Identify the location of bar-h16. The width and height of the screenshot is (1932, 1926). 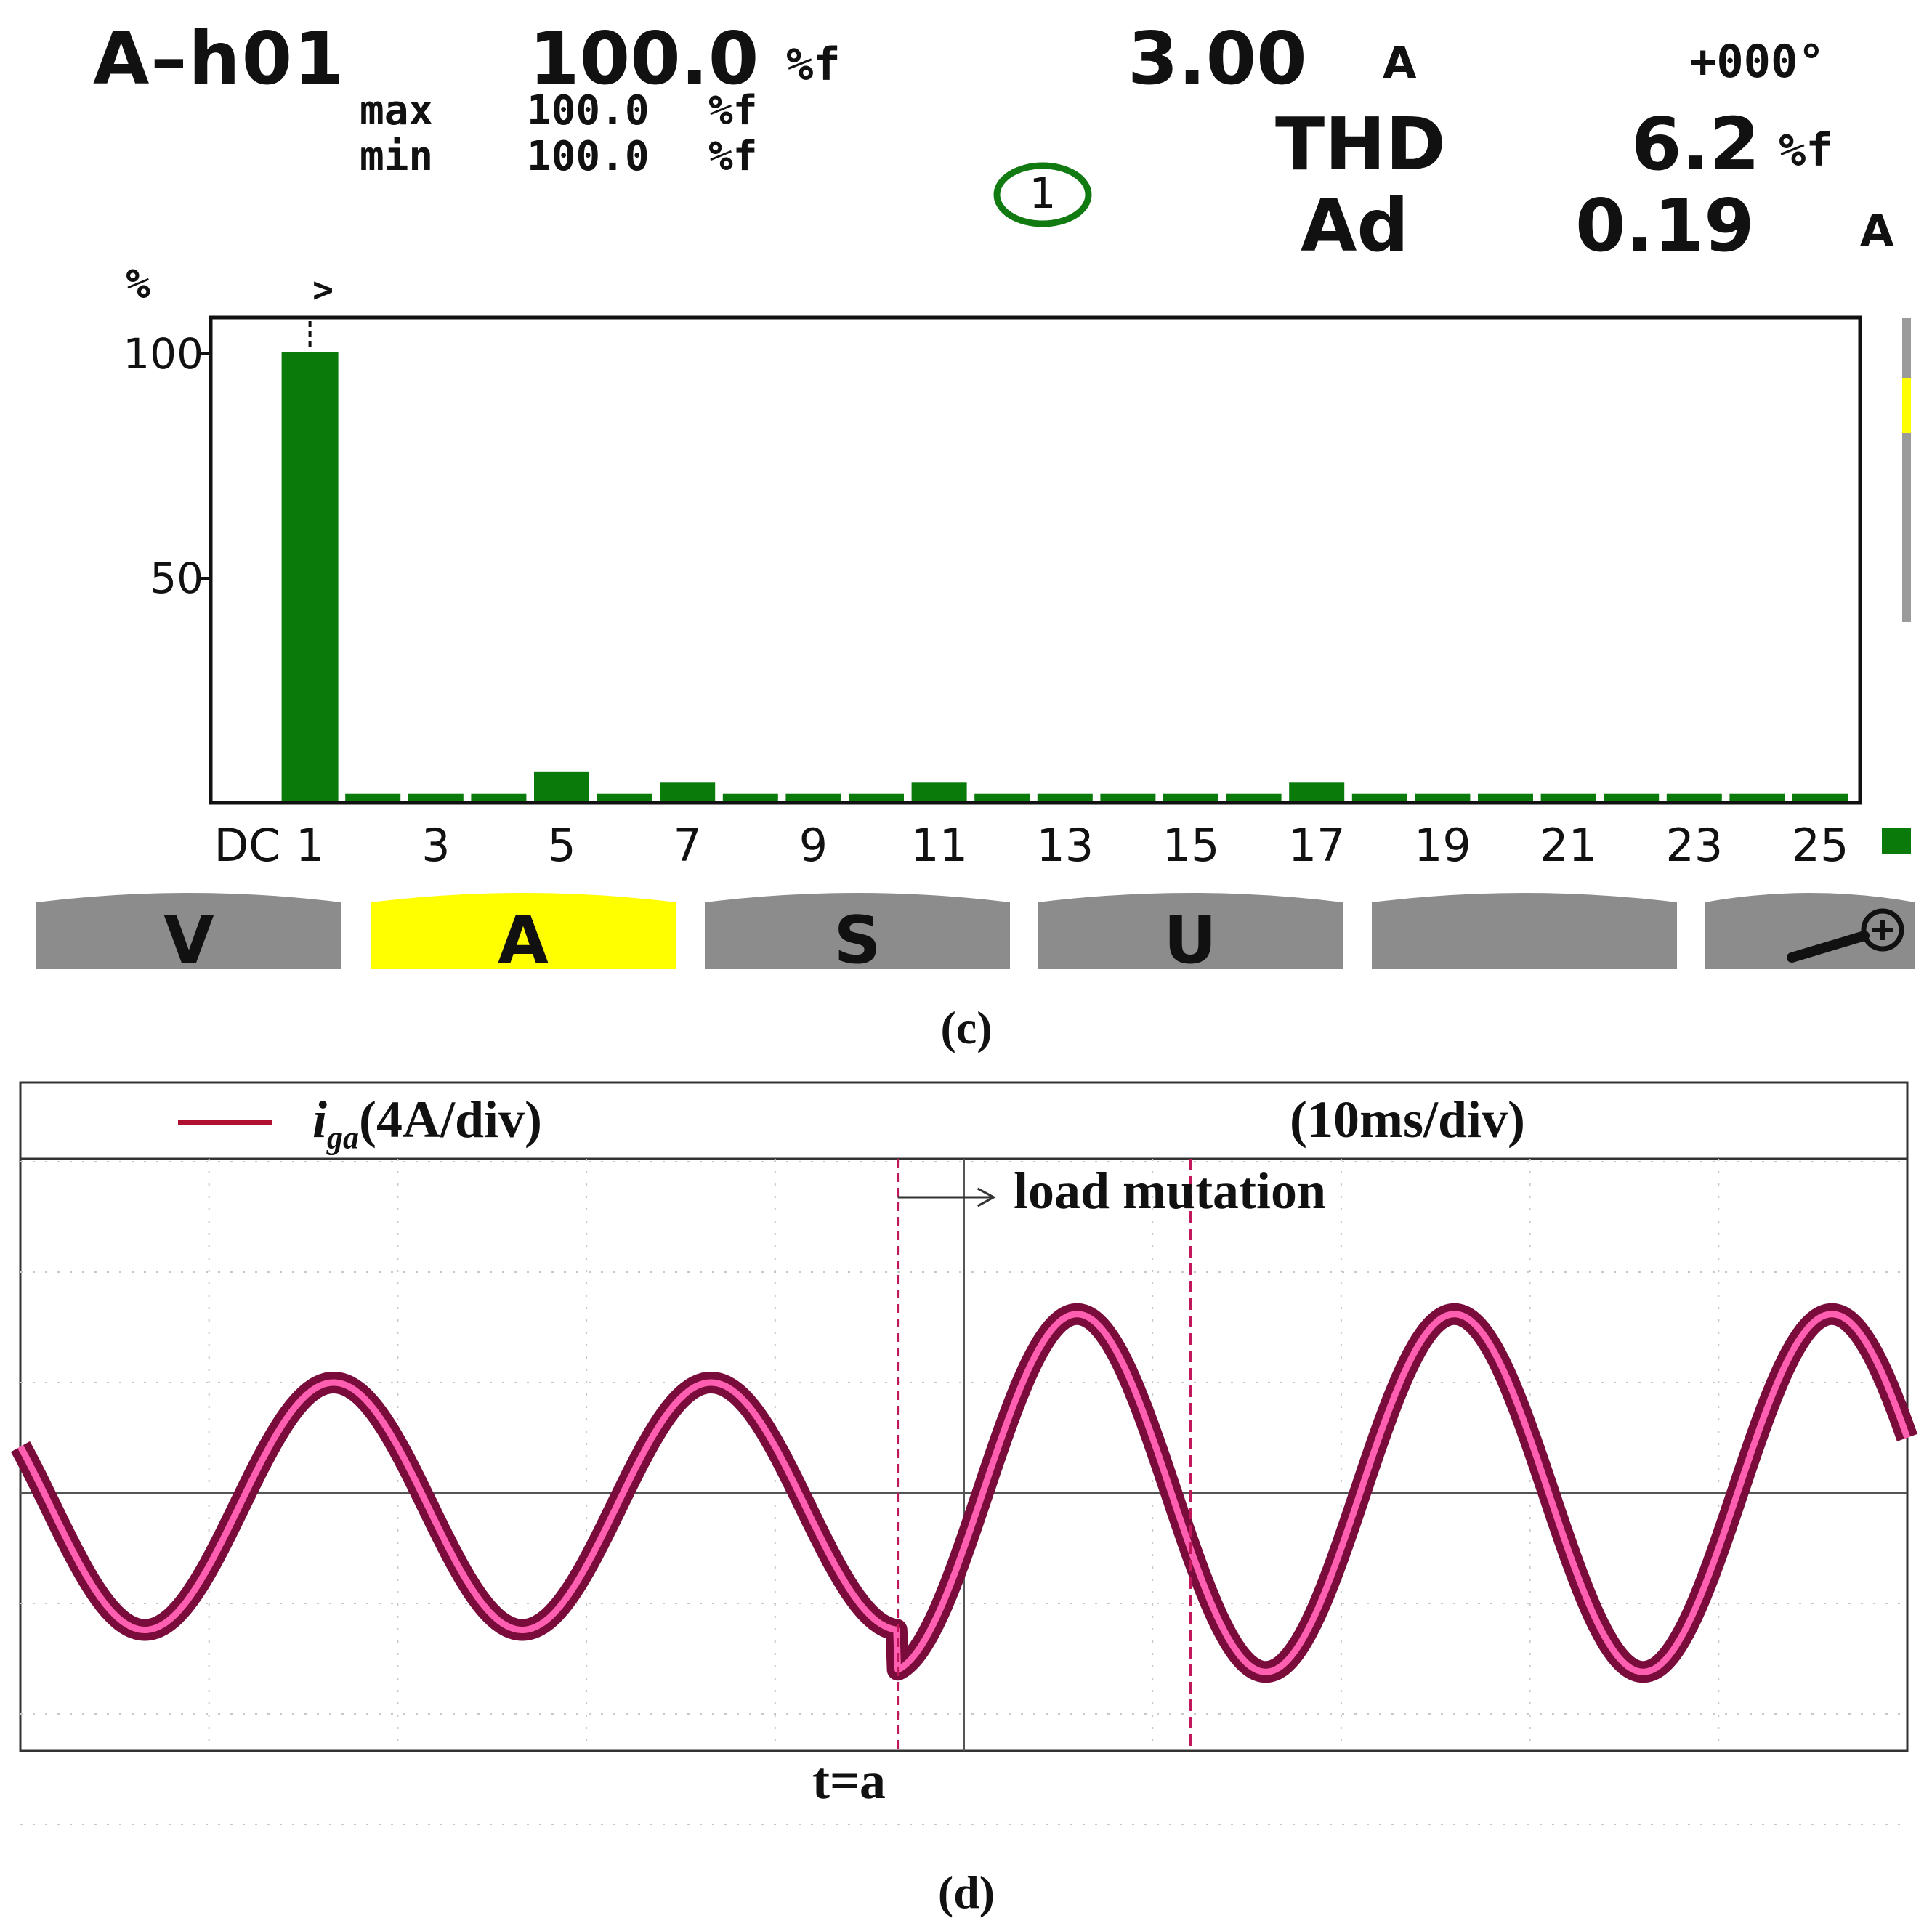
(1254, 797).